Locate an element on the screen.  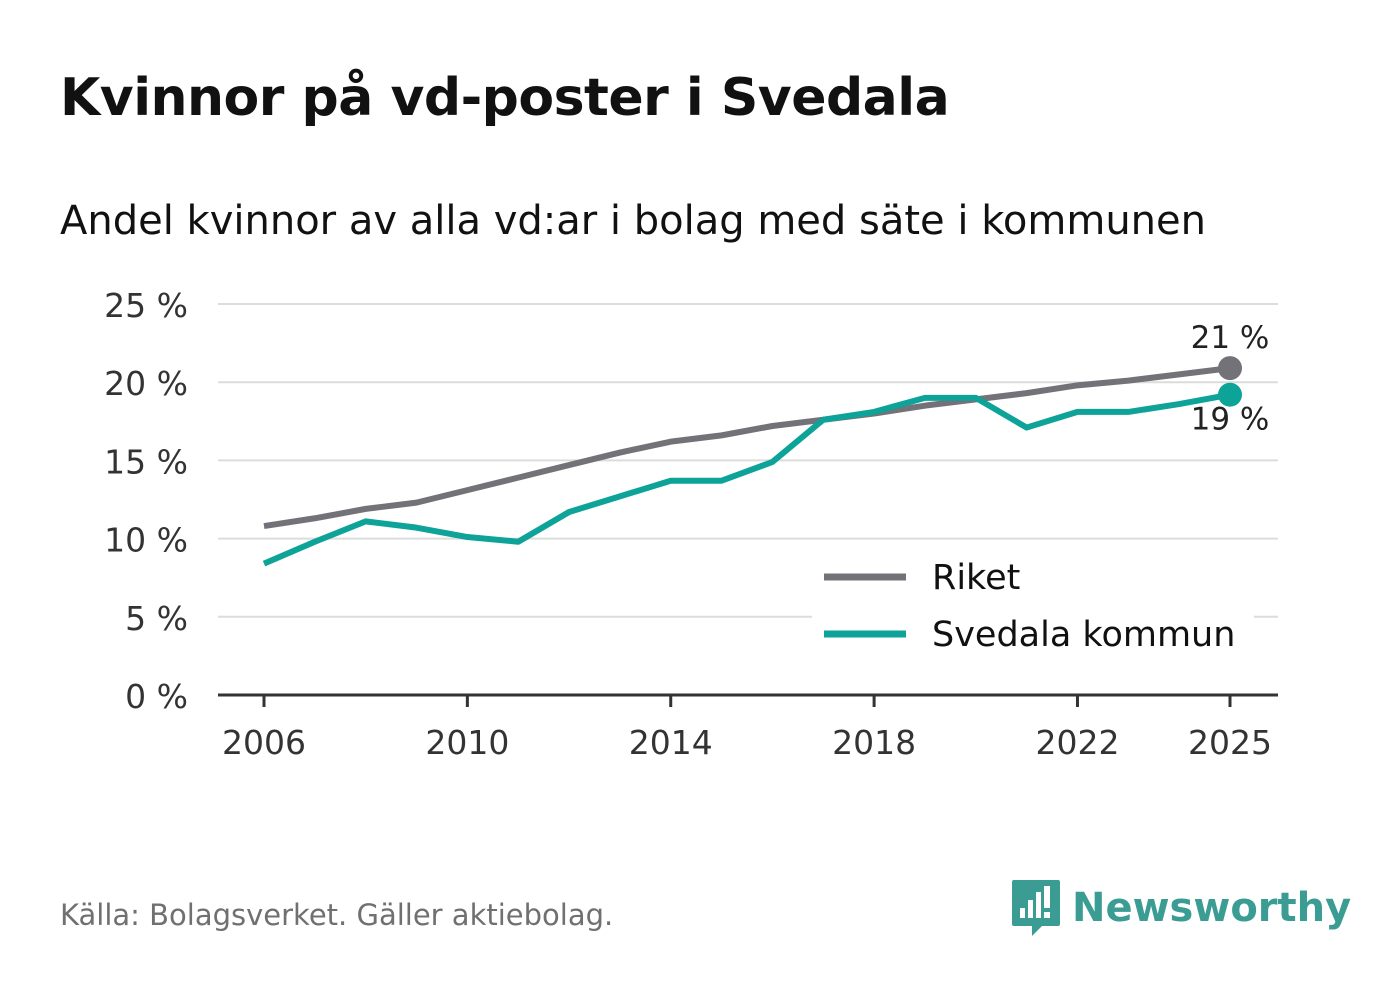
series-line-svedala is located at coordinates (746, 479).